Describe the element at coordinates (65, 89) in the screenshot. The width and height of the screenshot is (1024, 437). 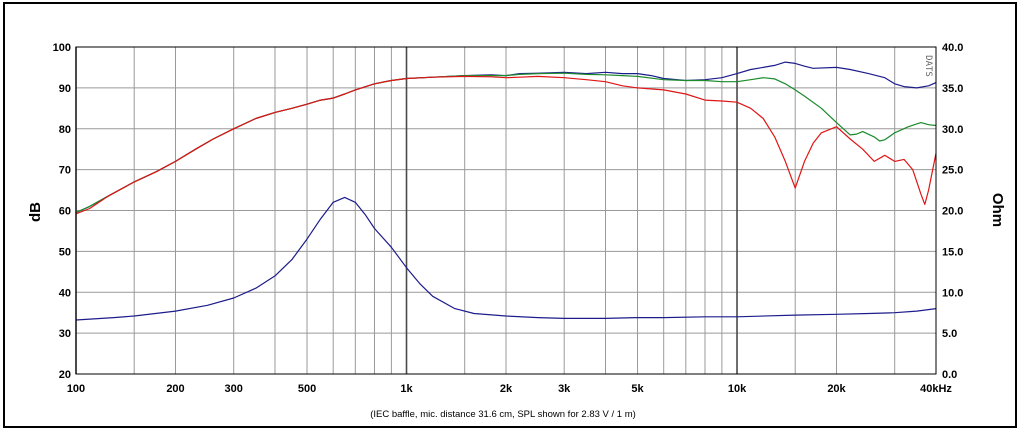
I see `y-left-tick-label: 90` at that location.